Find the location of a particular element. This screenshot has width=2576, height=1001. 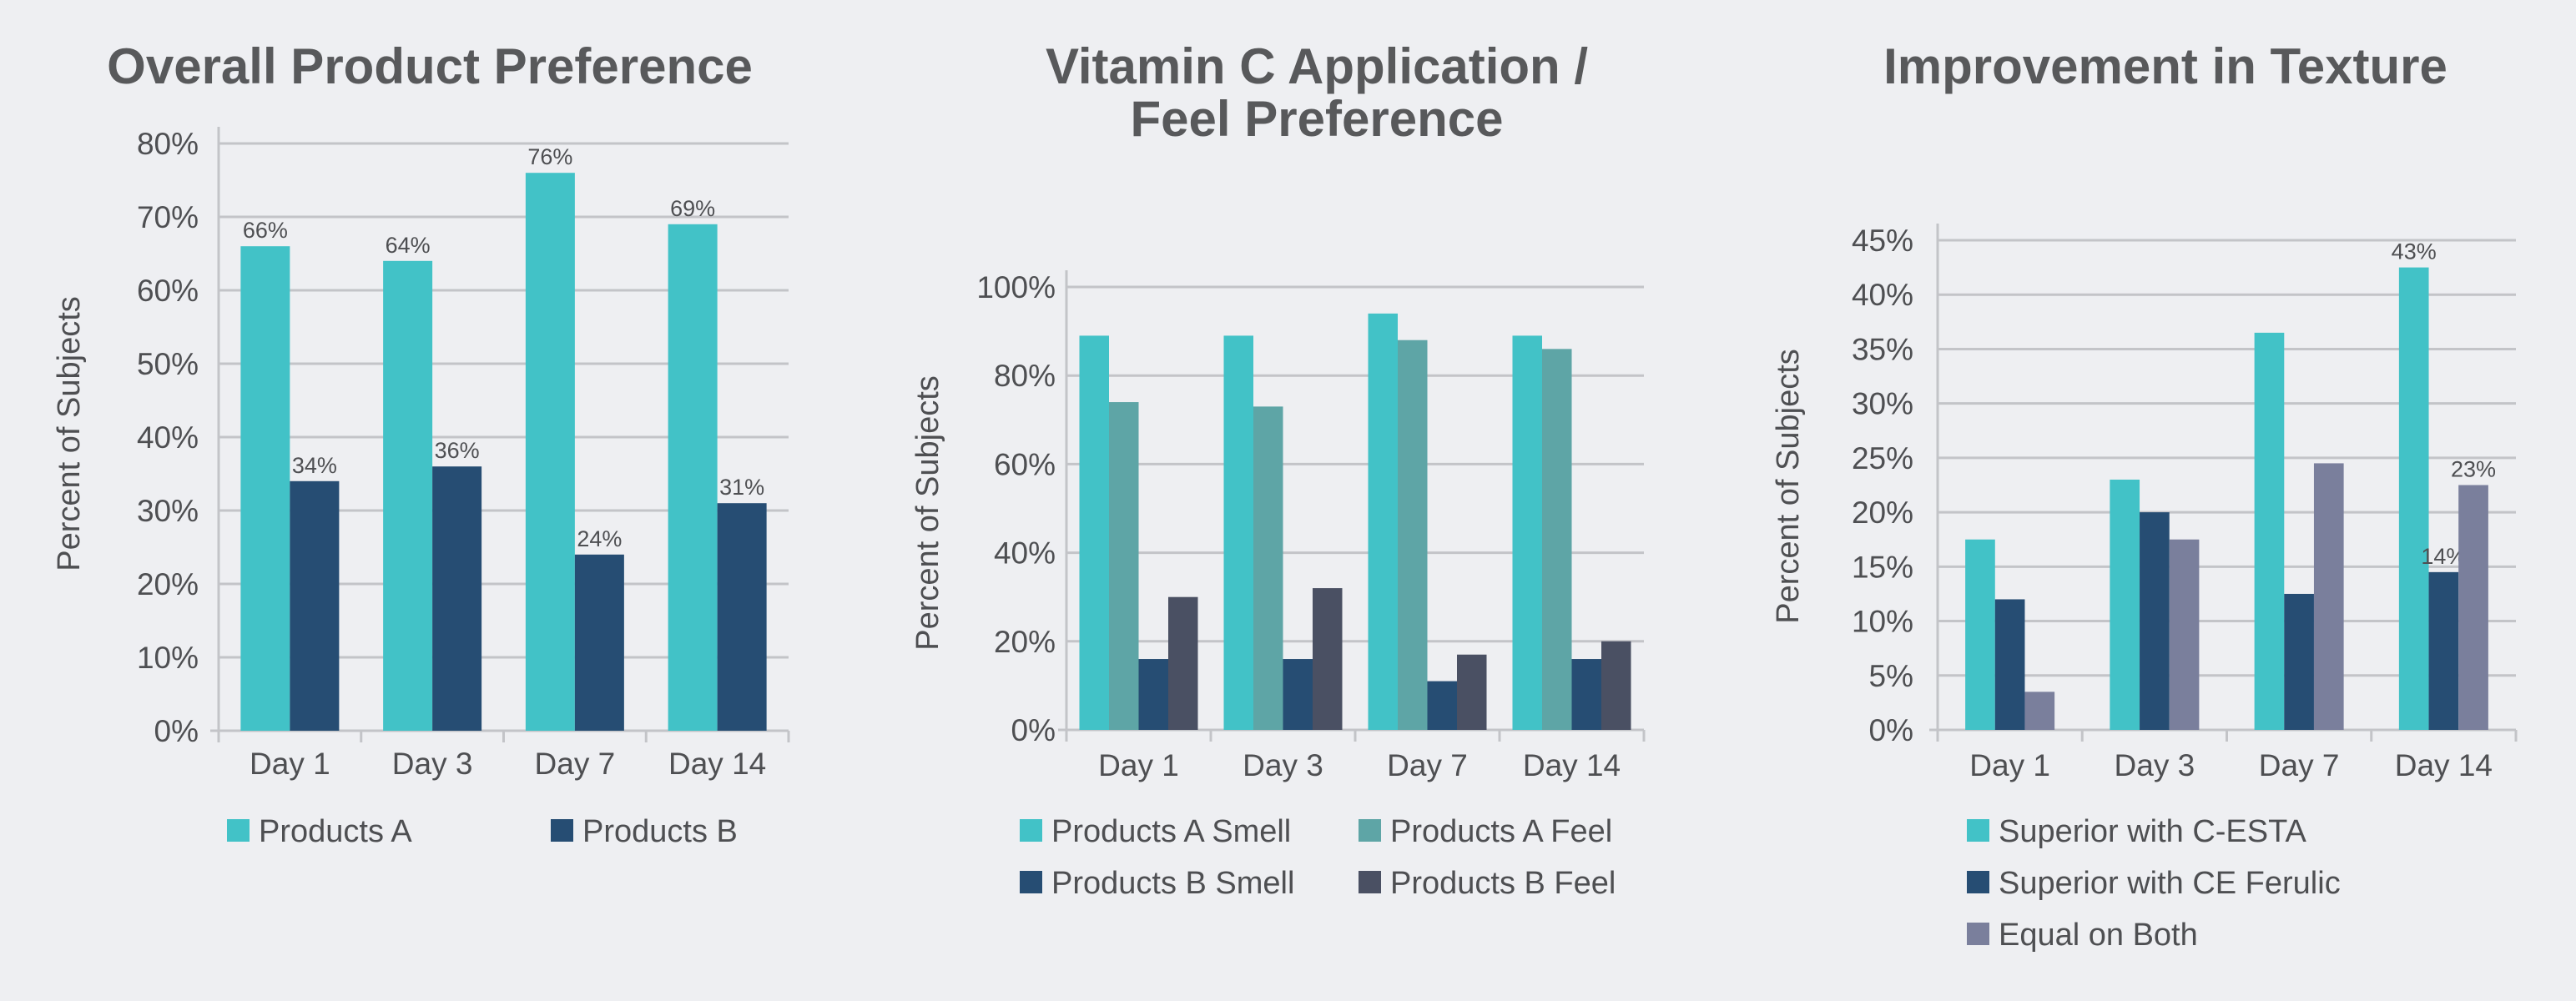

data-label: 43% is located at coordinates (2414, 251).